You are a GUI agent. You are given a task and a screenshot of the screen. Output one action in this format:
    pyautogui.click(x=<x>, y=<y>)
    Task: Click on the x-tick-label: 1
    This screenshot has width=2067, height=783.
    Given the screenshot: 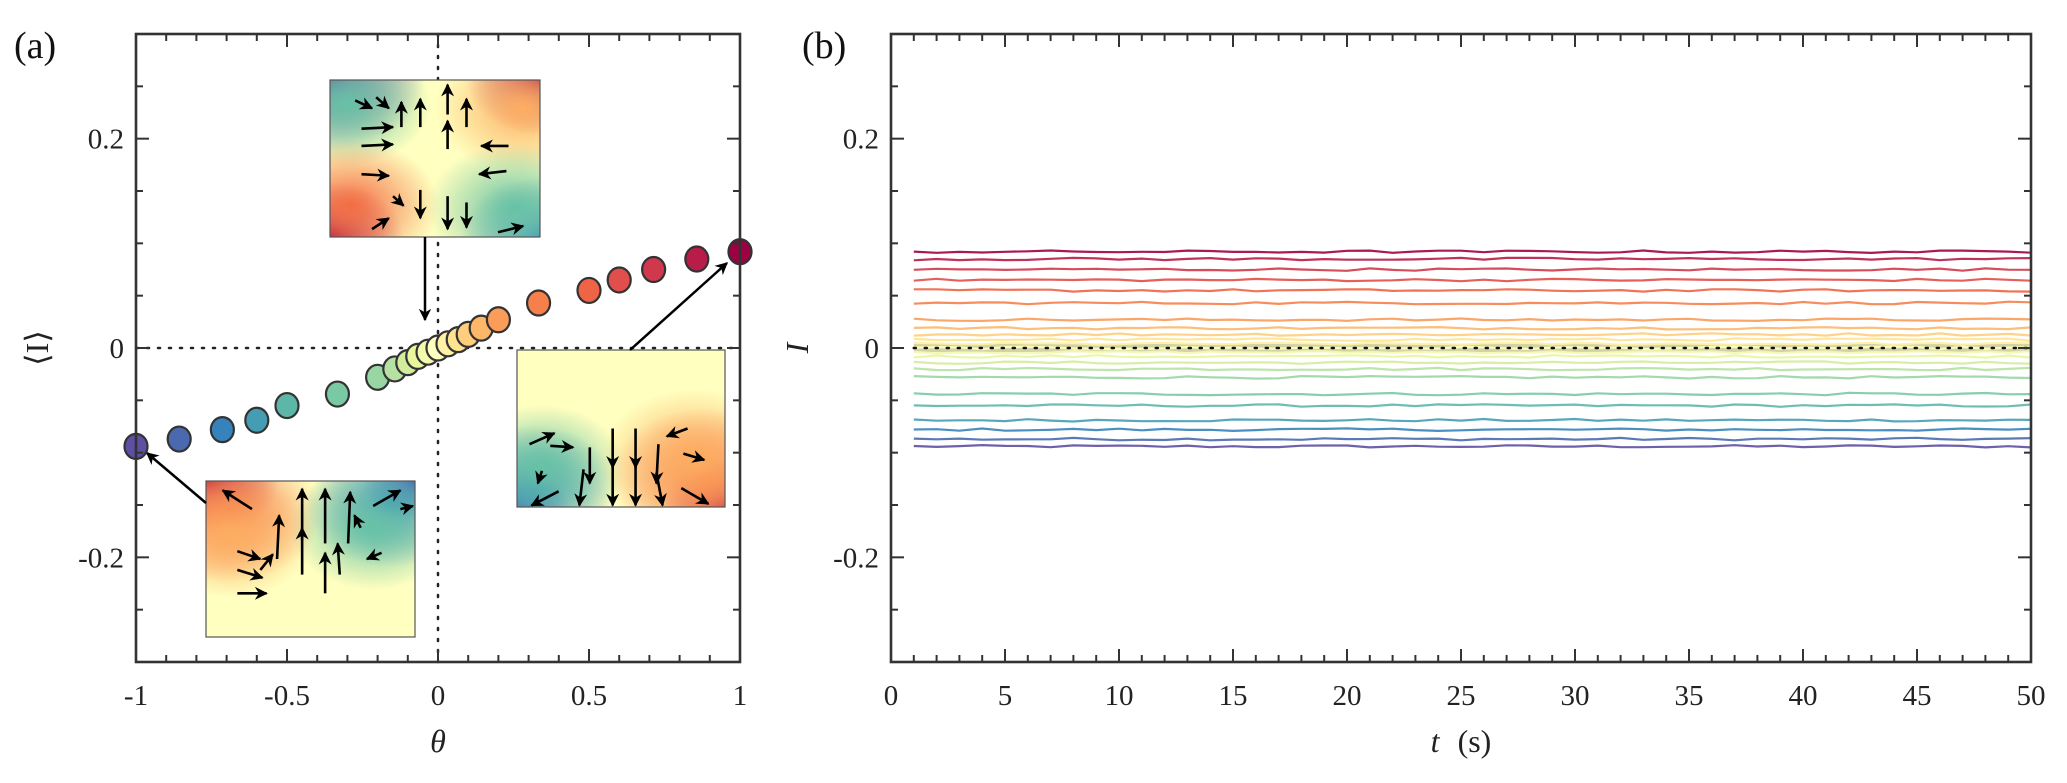 What is the action you would take?
    pyautogui.click(x=740, y=696)
    